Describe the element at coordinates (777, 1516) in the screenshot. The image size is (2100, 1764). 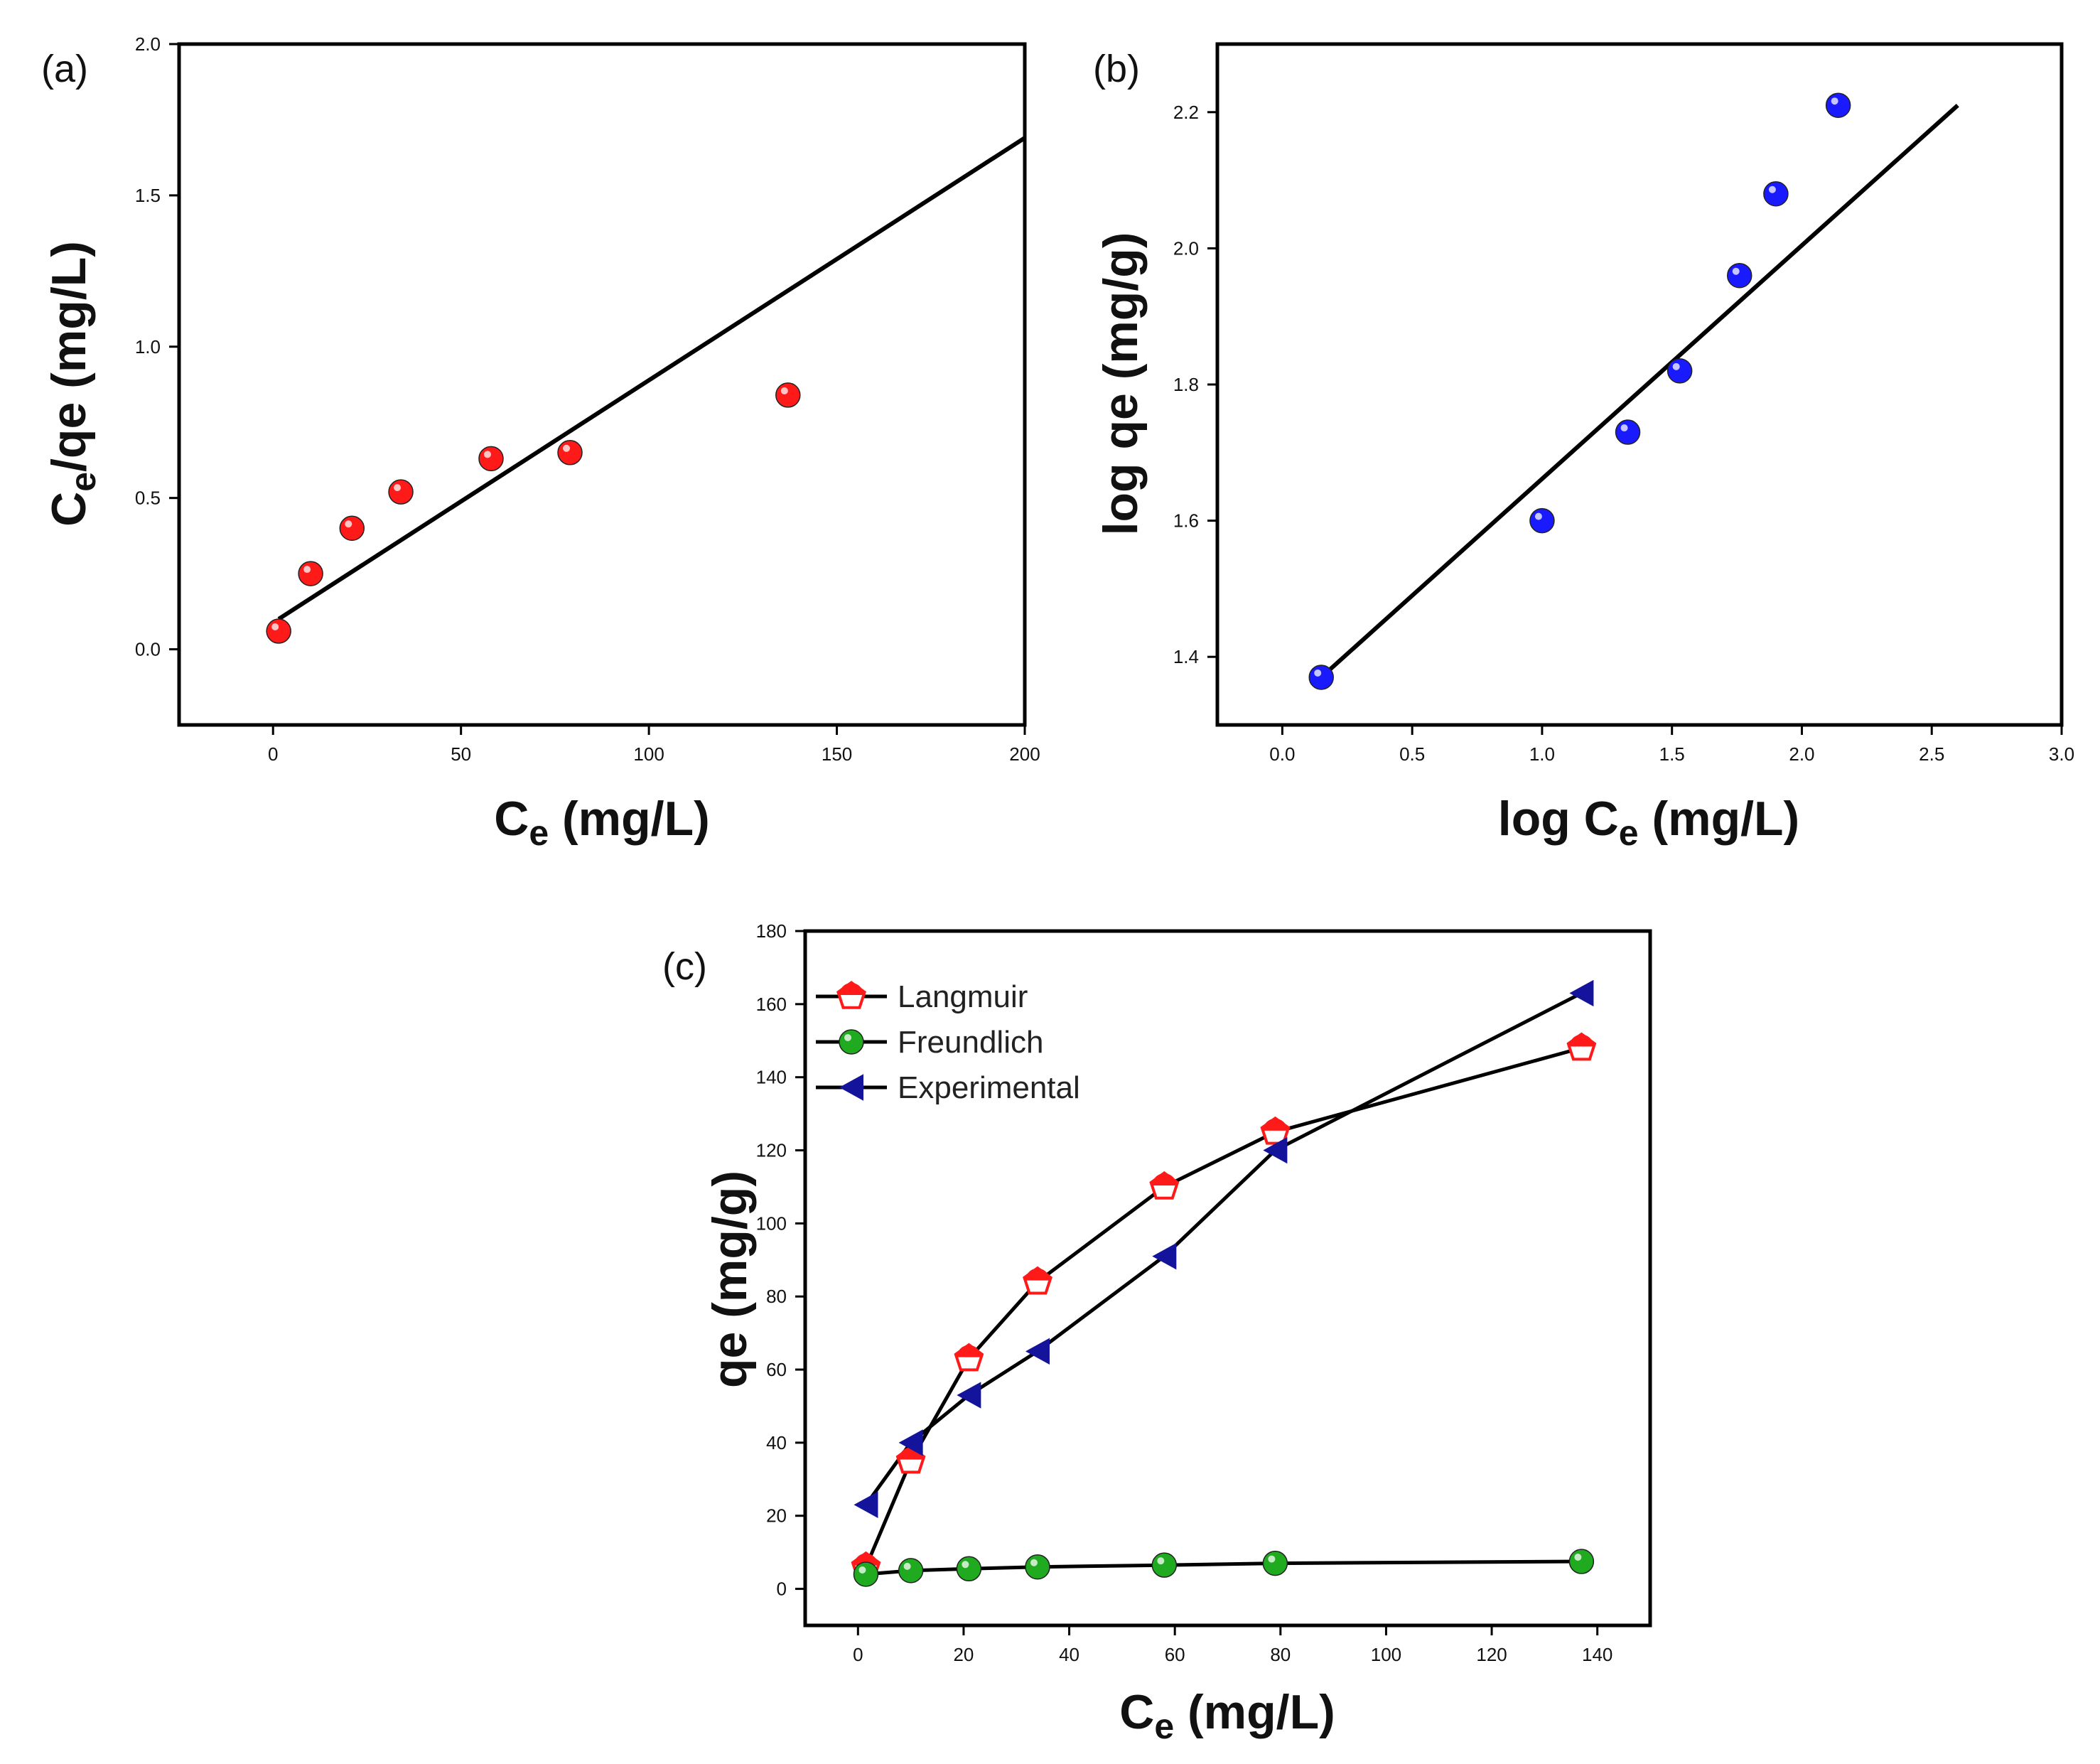
I see `y-tick-label-c-1: 20` at that location.